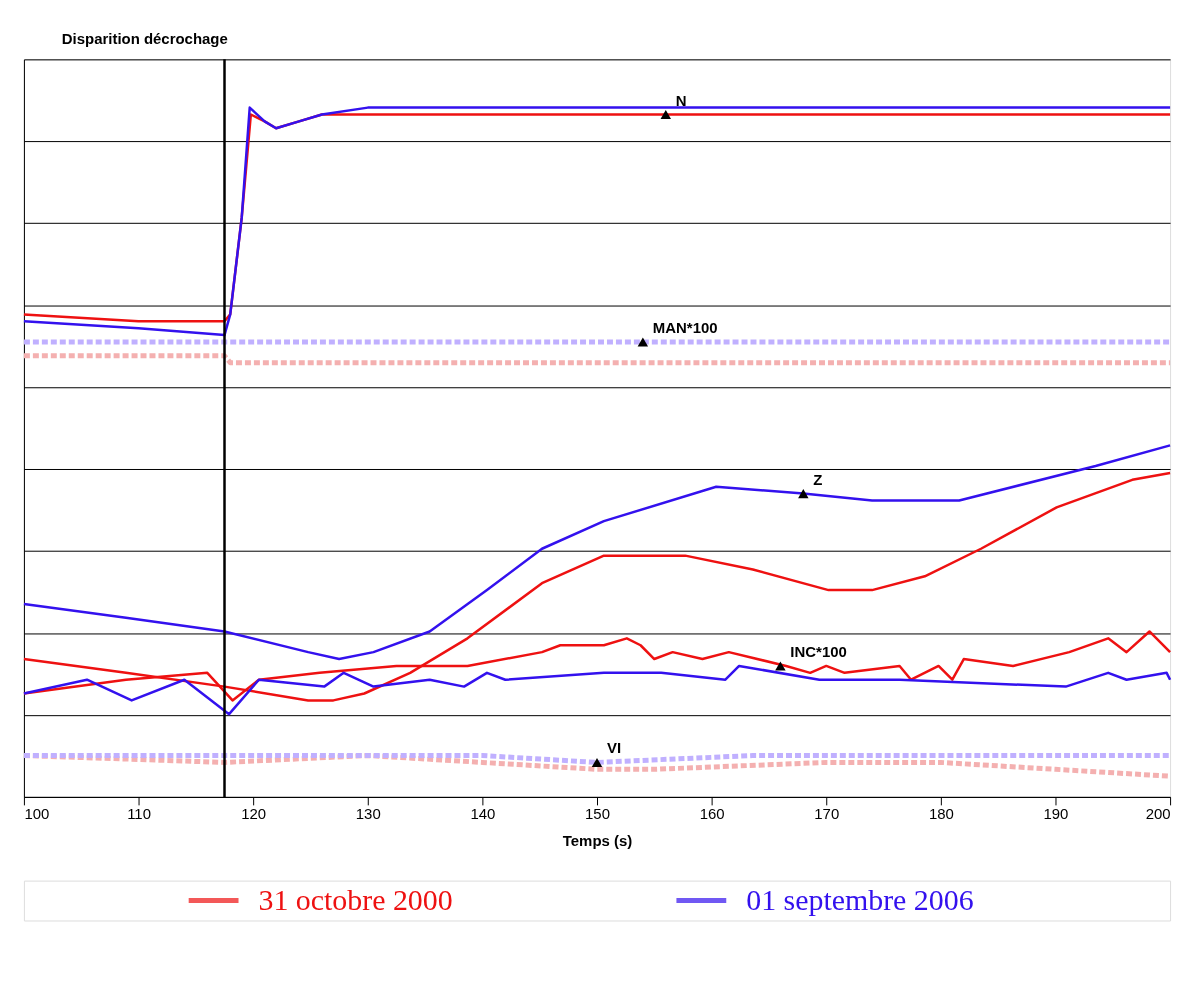 The image size is (1198, 983). Describe the element at coordinates (941, 814) in the screenshot. I see `x-tick-label: 180` at that location.